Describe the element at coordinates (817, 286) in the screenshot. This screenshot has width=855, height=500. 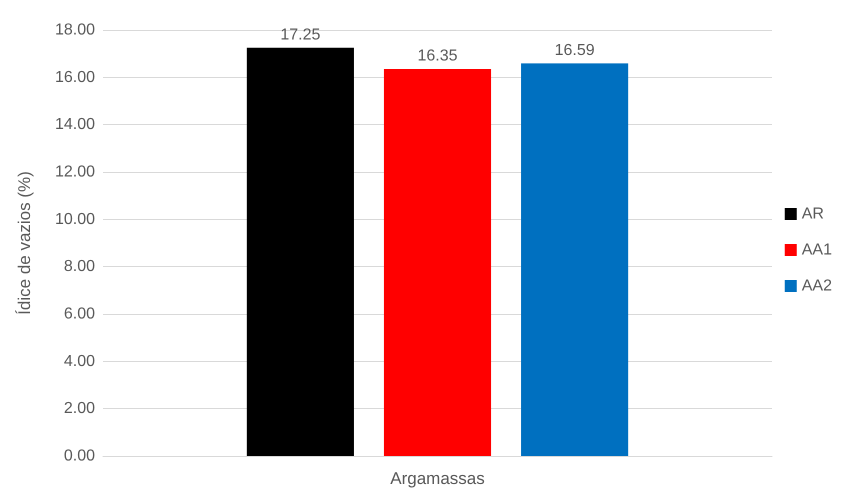
I see `legend-label: AA2` at that location.